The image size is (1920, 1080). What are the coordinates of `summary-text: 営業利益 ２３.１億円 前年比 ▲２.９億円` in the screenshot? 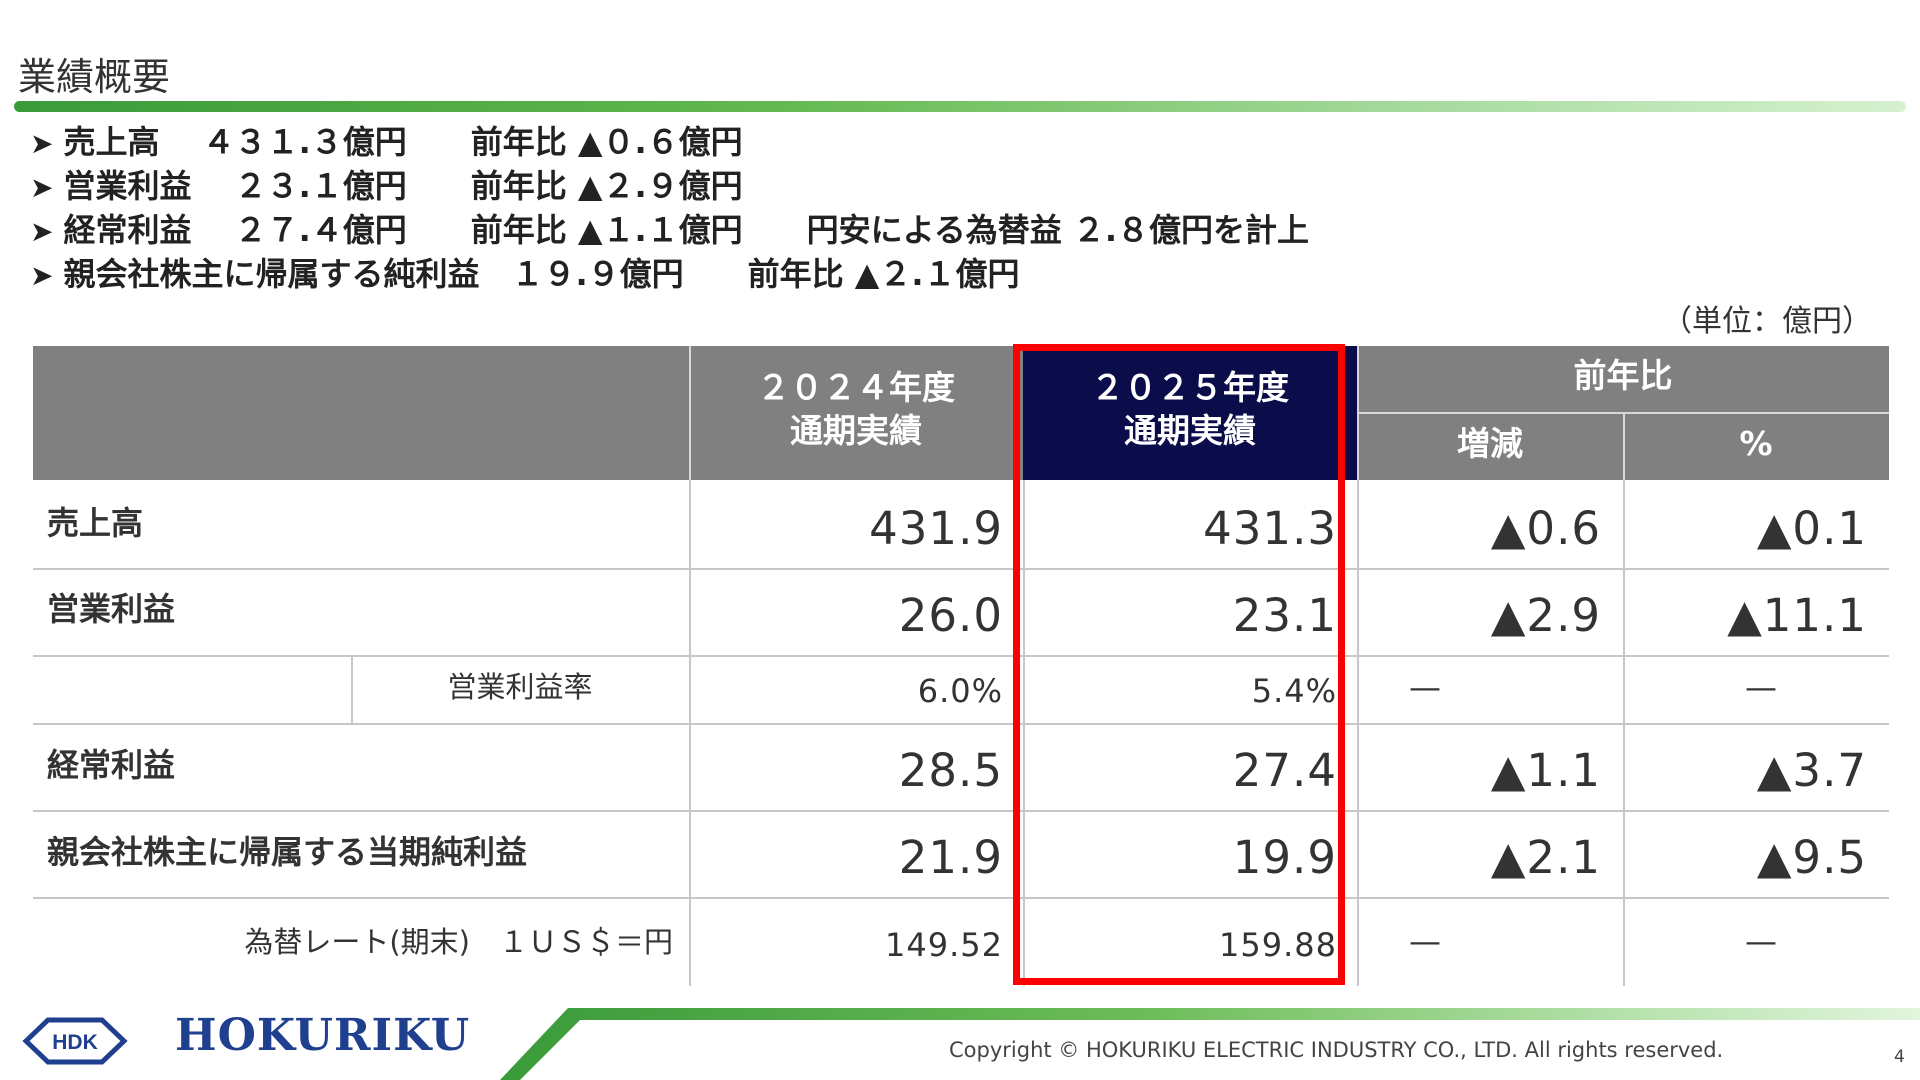 It's located at (403, 186).